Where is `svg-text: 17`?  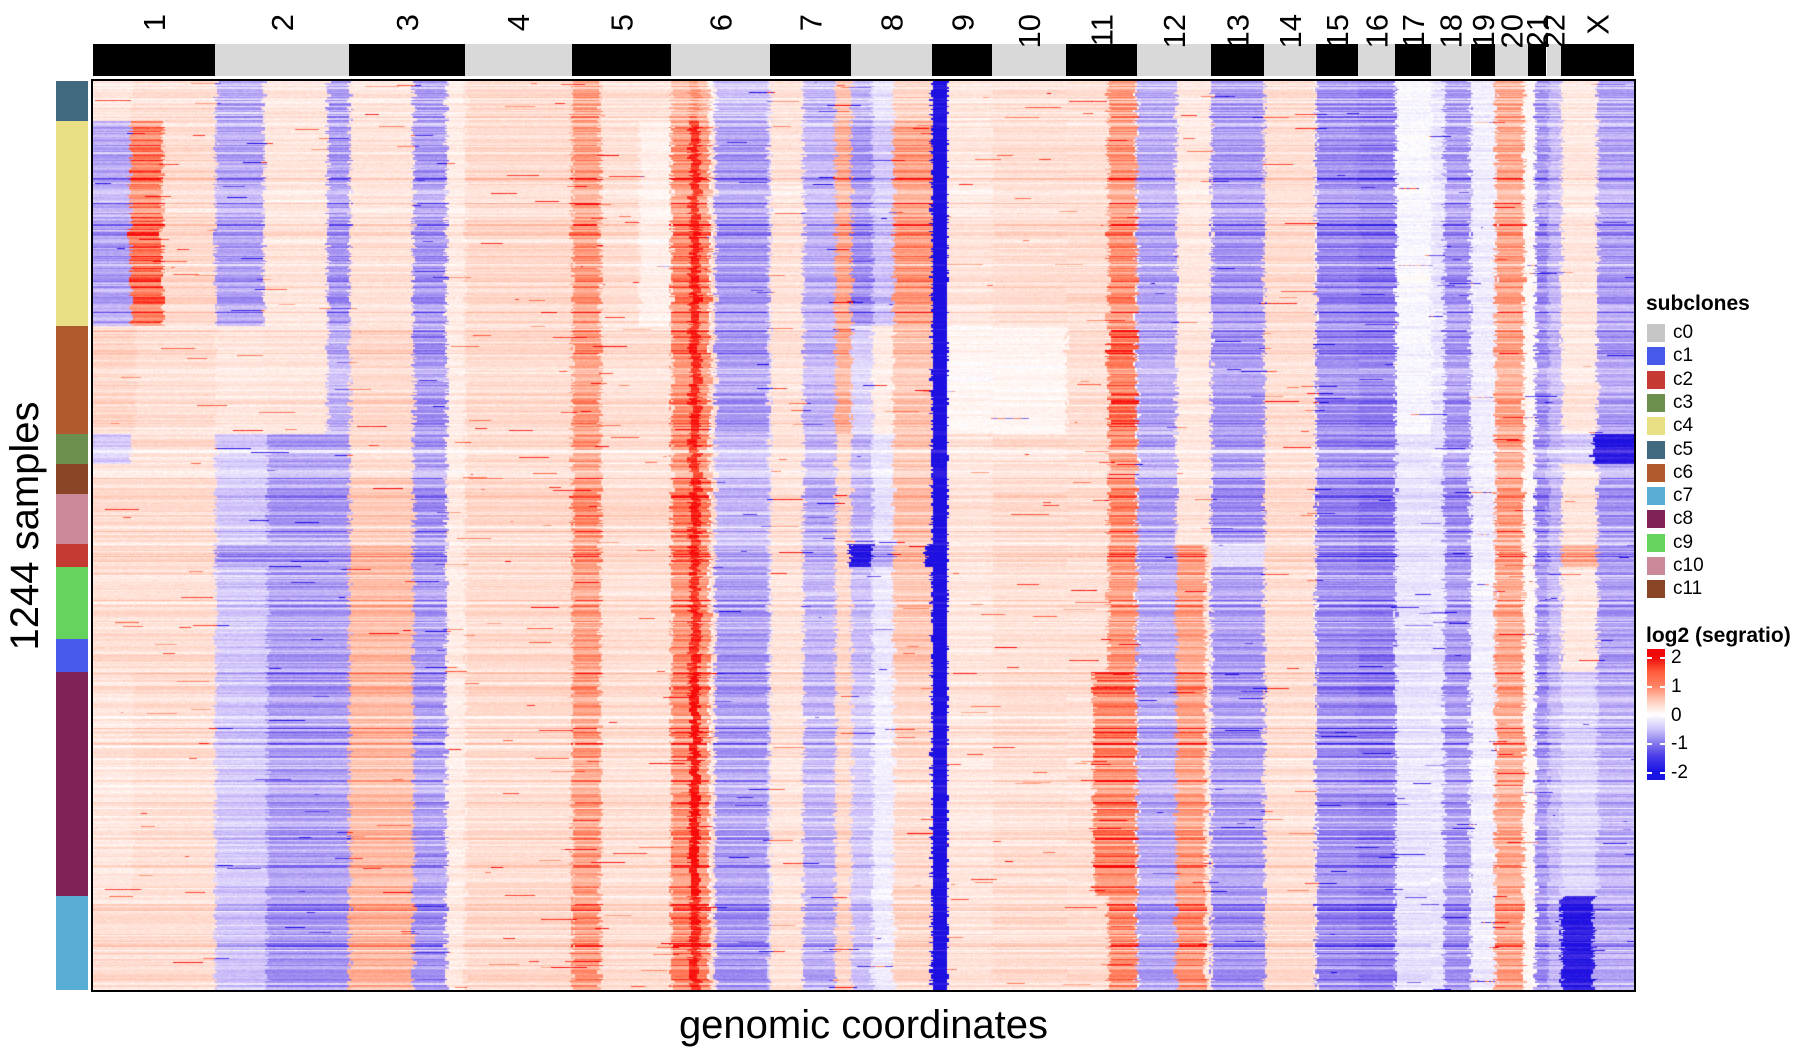
svg-text: 17 is located at coordinates (1413, 31).